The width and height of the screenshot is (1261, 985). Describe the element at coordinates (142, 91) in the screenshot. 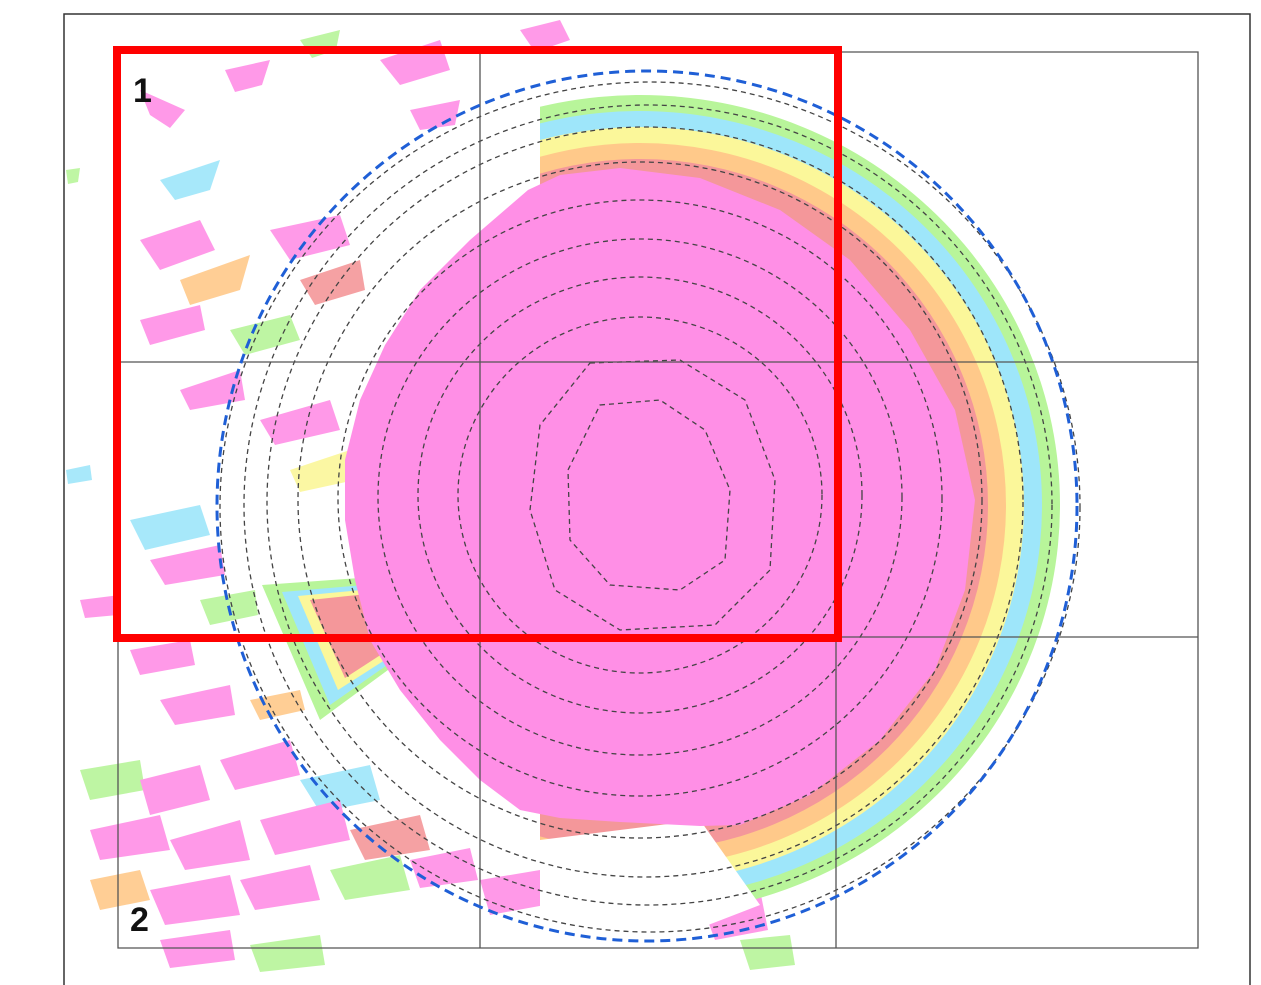

I see `zone-label-1: 1` at that location.